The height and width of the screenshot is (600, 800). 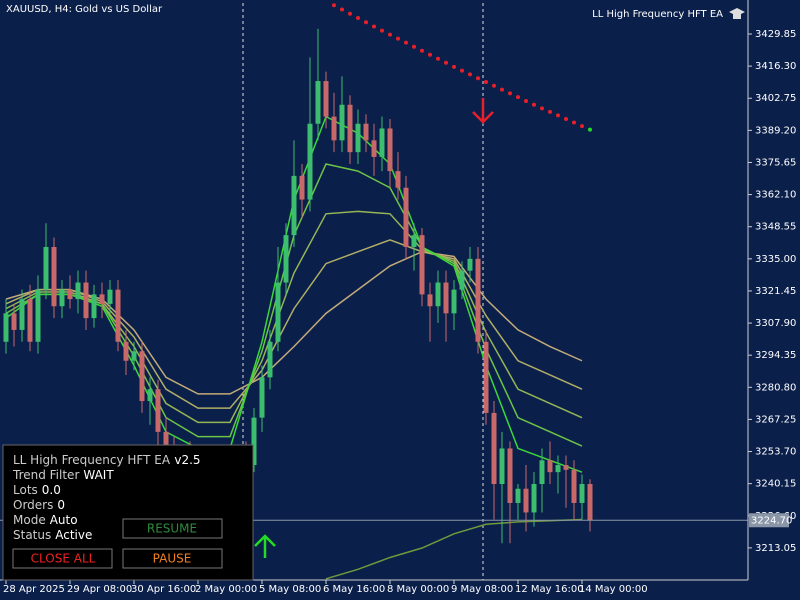 I want to click on x-tick-label: 5 May 08:00, so click(x=290, y=589).